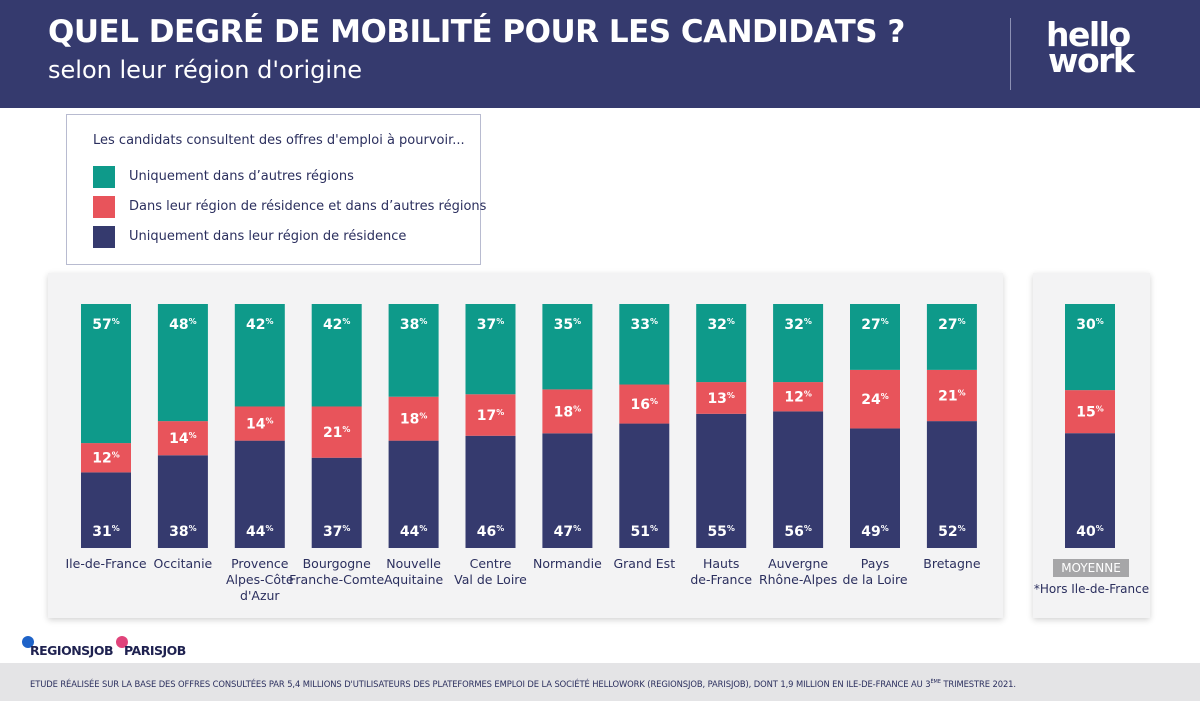 The width and height of the screenshot is (1200, 701). What do you see at coordinates (337, 325) in the screenshot?
I see `data-label-other-regions-3: 42%` at bounding box center [337, 325].